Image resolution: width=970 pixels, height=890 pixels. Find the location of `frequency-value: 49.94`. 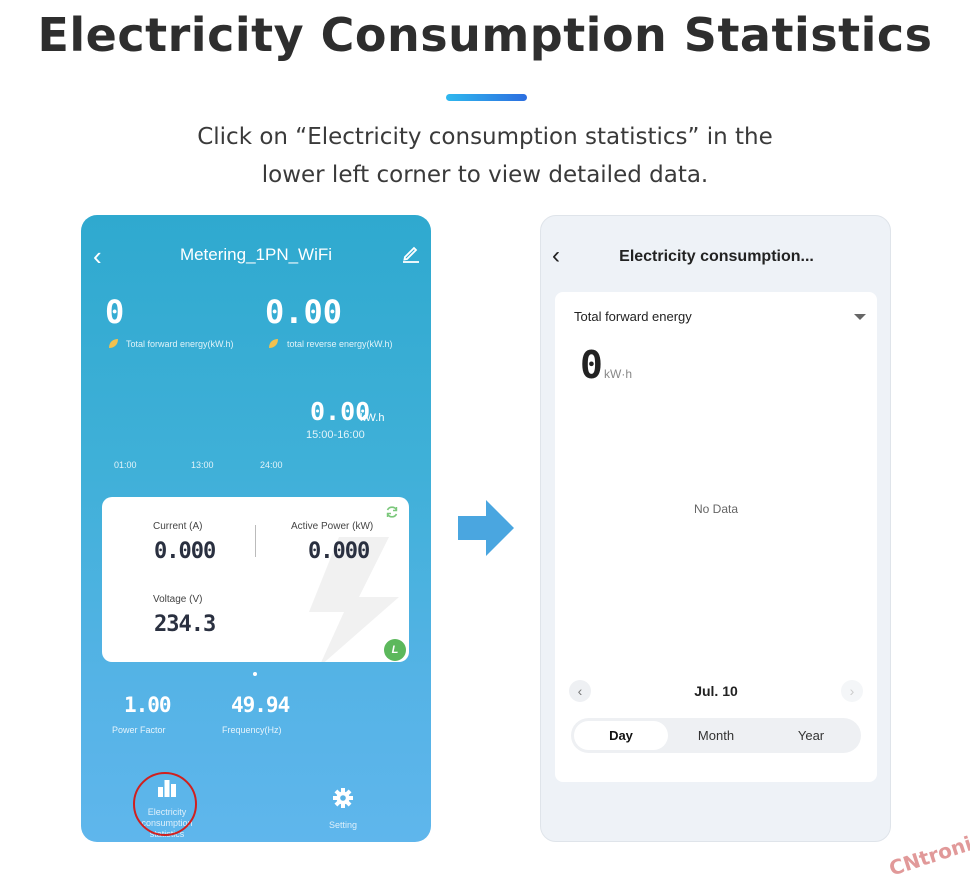

frequency-value: 49.94 is located at coordinates (260, 705).